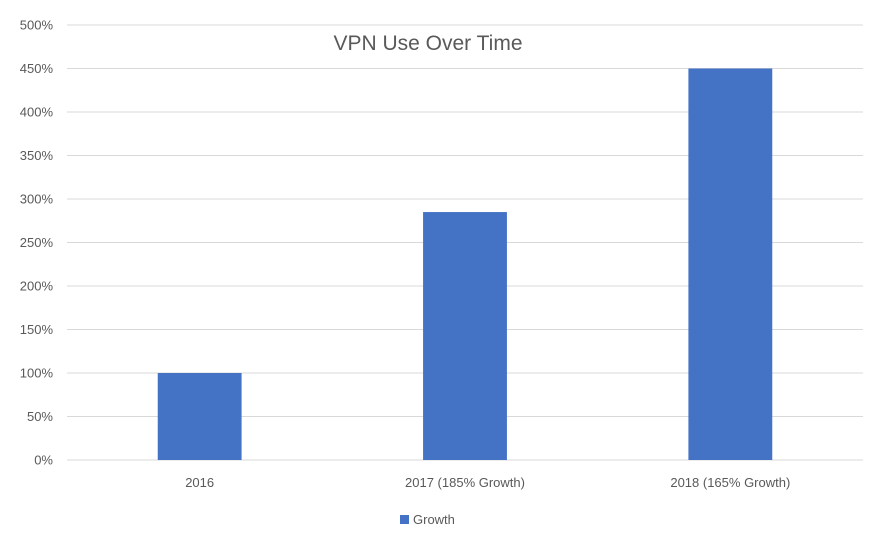 This screenshot has width=882, height=546. What do you see at coordinates (37, 199) in the screenshot?
I see `y-tick-label: 300%` at bounding box center [37, 199].